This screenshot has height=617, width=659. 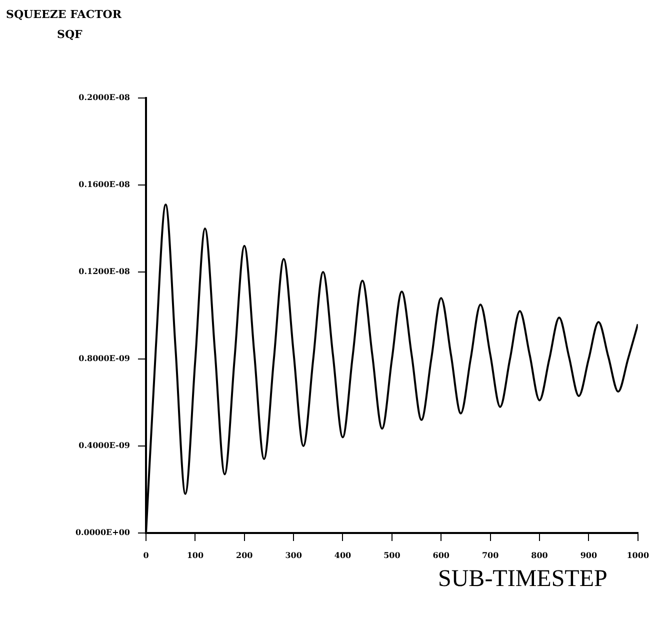 What do you see at coordinates (523, 579) in the screenshot?
I see `x-axis-title: SUB-TIMESTEP` at bounding box center [523, 579].